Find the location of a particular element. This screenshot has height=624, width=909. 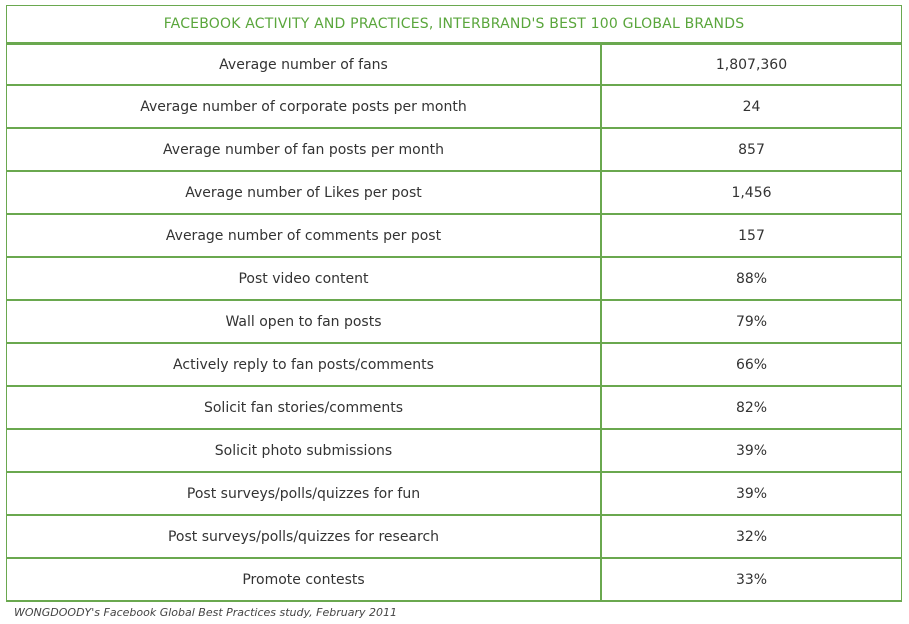

table-row: Average number of fans 1,807,360 is located at coordinates (454, 64).